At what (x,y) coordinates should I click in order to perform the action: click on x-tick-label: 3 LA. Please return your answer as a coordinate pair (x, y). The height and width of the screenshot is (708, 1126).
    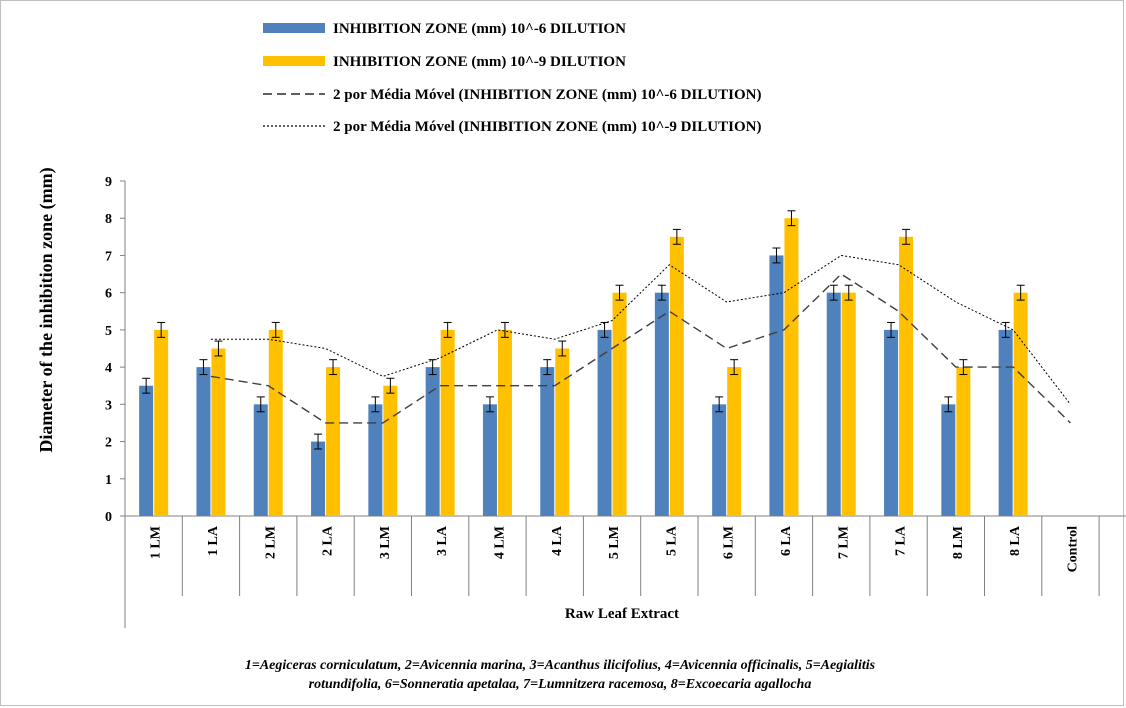
    Looking at the image, I should click on (442, 540).